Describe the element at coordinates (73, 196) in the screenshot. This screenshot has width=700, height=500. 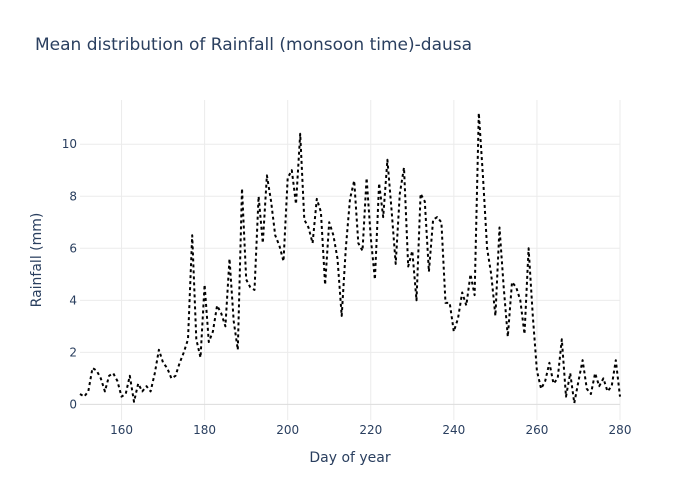
I see `y-tick-label: 8` at that location.